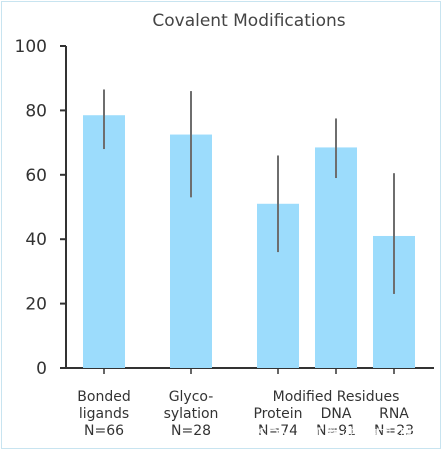  What do you see at coordinates (278, 431) in the screenshot?
I see `x-label-protein-line-2: N=74` at bounding box center [278, 431].